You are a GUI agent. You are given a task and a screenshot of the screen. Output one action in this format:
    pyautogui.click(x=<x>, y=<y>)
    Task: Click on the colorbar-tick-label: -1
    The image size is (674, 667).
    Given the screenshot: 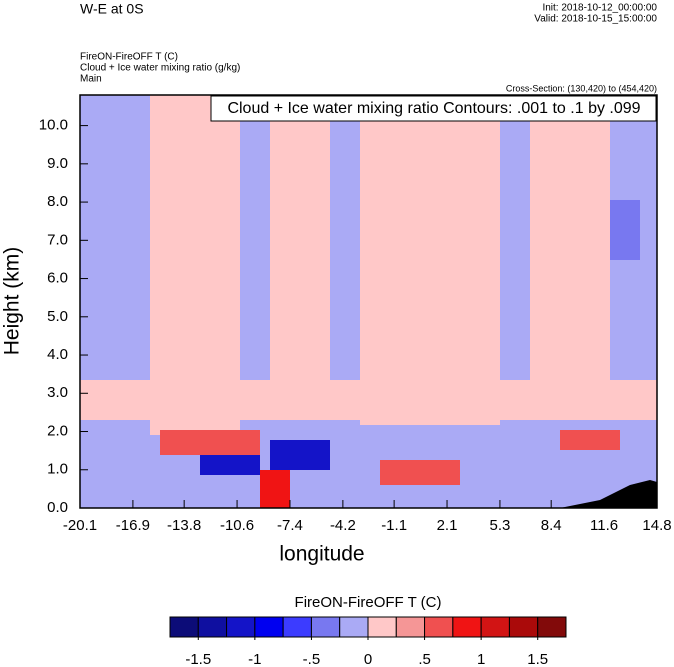 What is the action you would take?
    pyautogui.click(x=254, y=659)
    